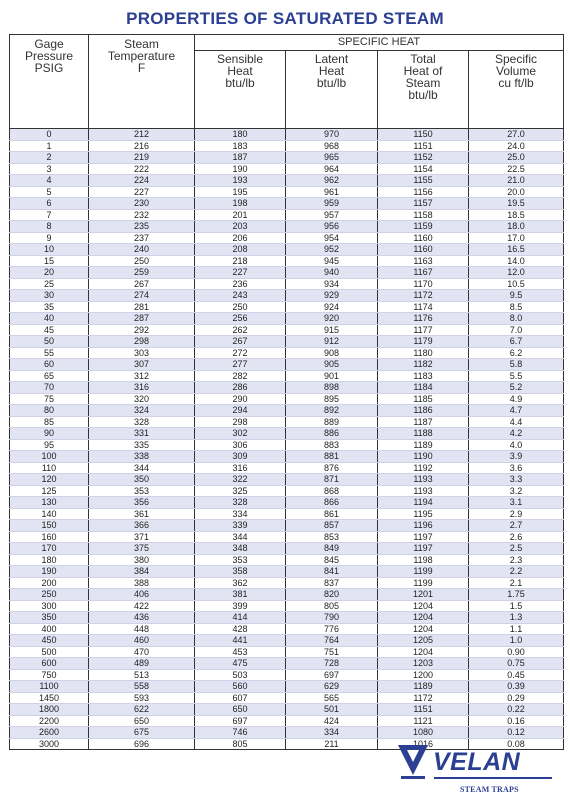 The image size is (570, 800). I want to click on pressure-cell: 85, so click(49, 422).